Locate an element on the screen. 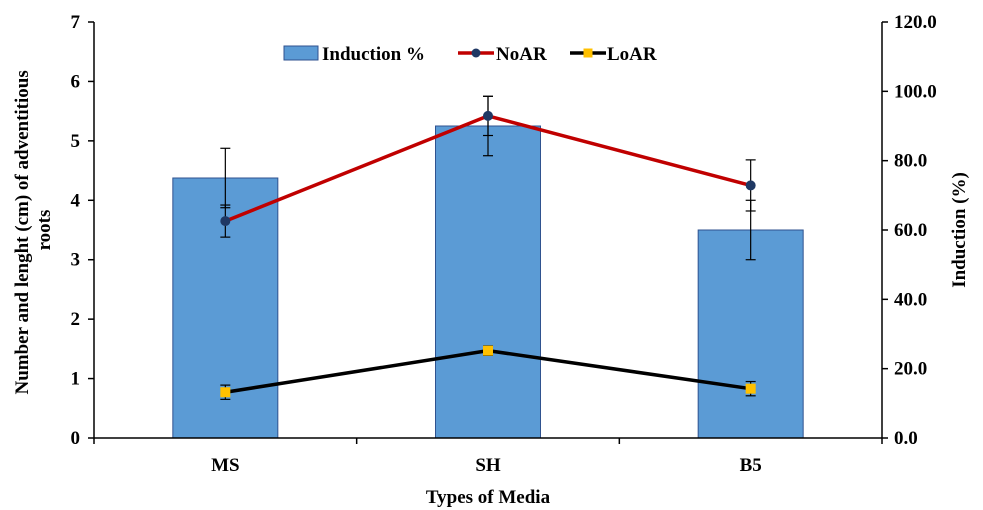  left-tick-label-2: 2 is located at coordinates (76, 319).